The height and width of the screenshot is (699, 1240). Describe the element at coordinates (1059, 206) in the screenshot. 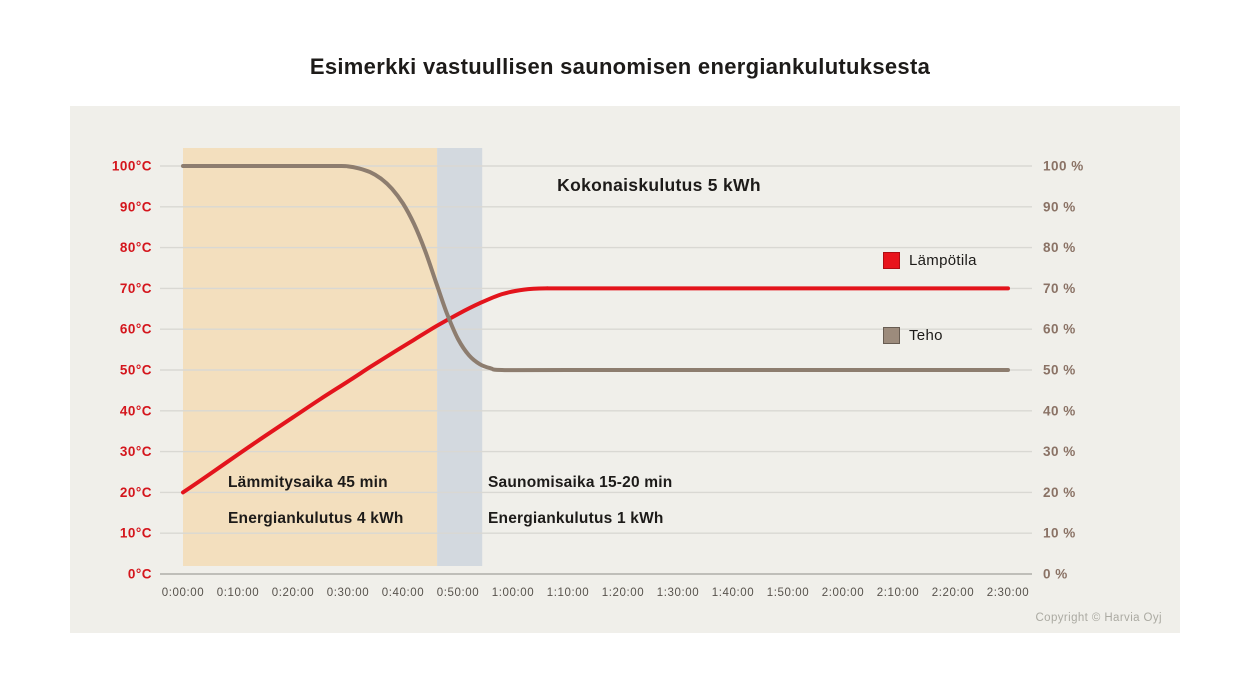

I see `y-right-tick-label: 90 %` at that location.